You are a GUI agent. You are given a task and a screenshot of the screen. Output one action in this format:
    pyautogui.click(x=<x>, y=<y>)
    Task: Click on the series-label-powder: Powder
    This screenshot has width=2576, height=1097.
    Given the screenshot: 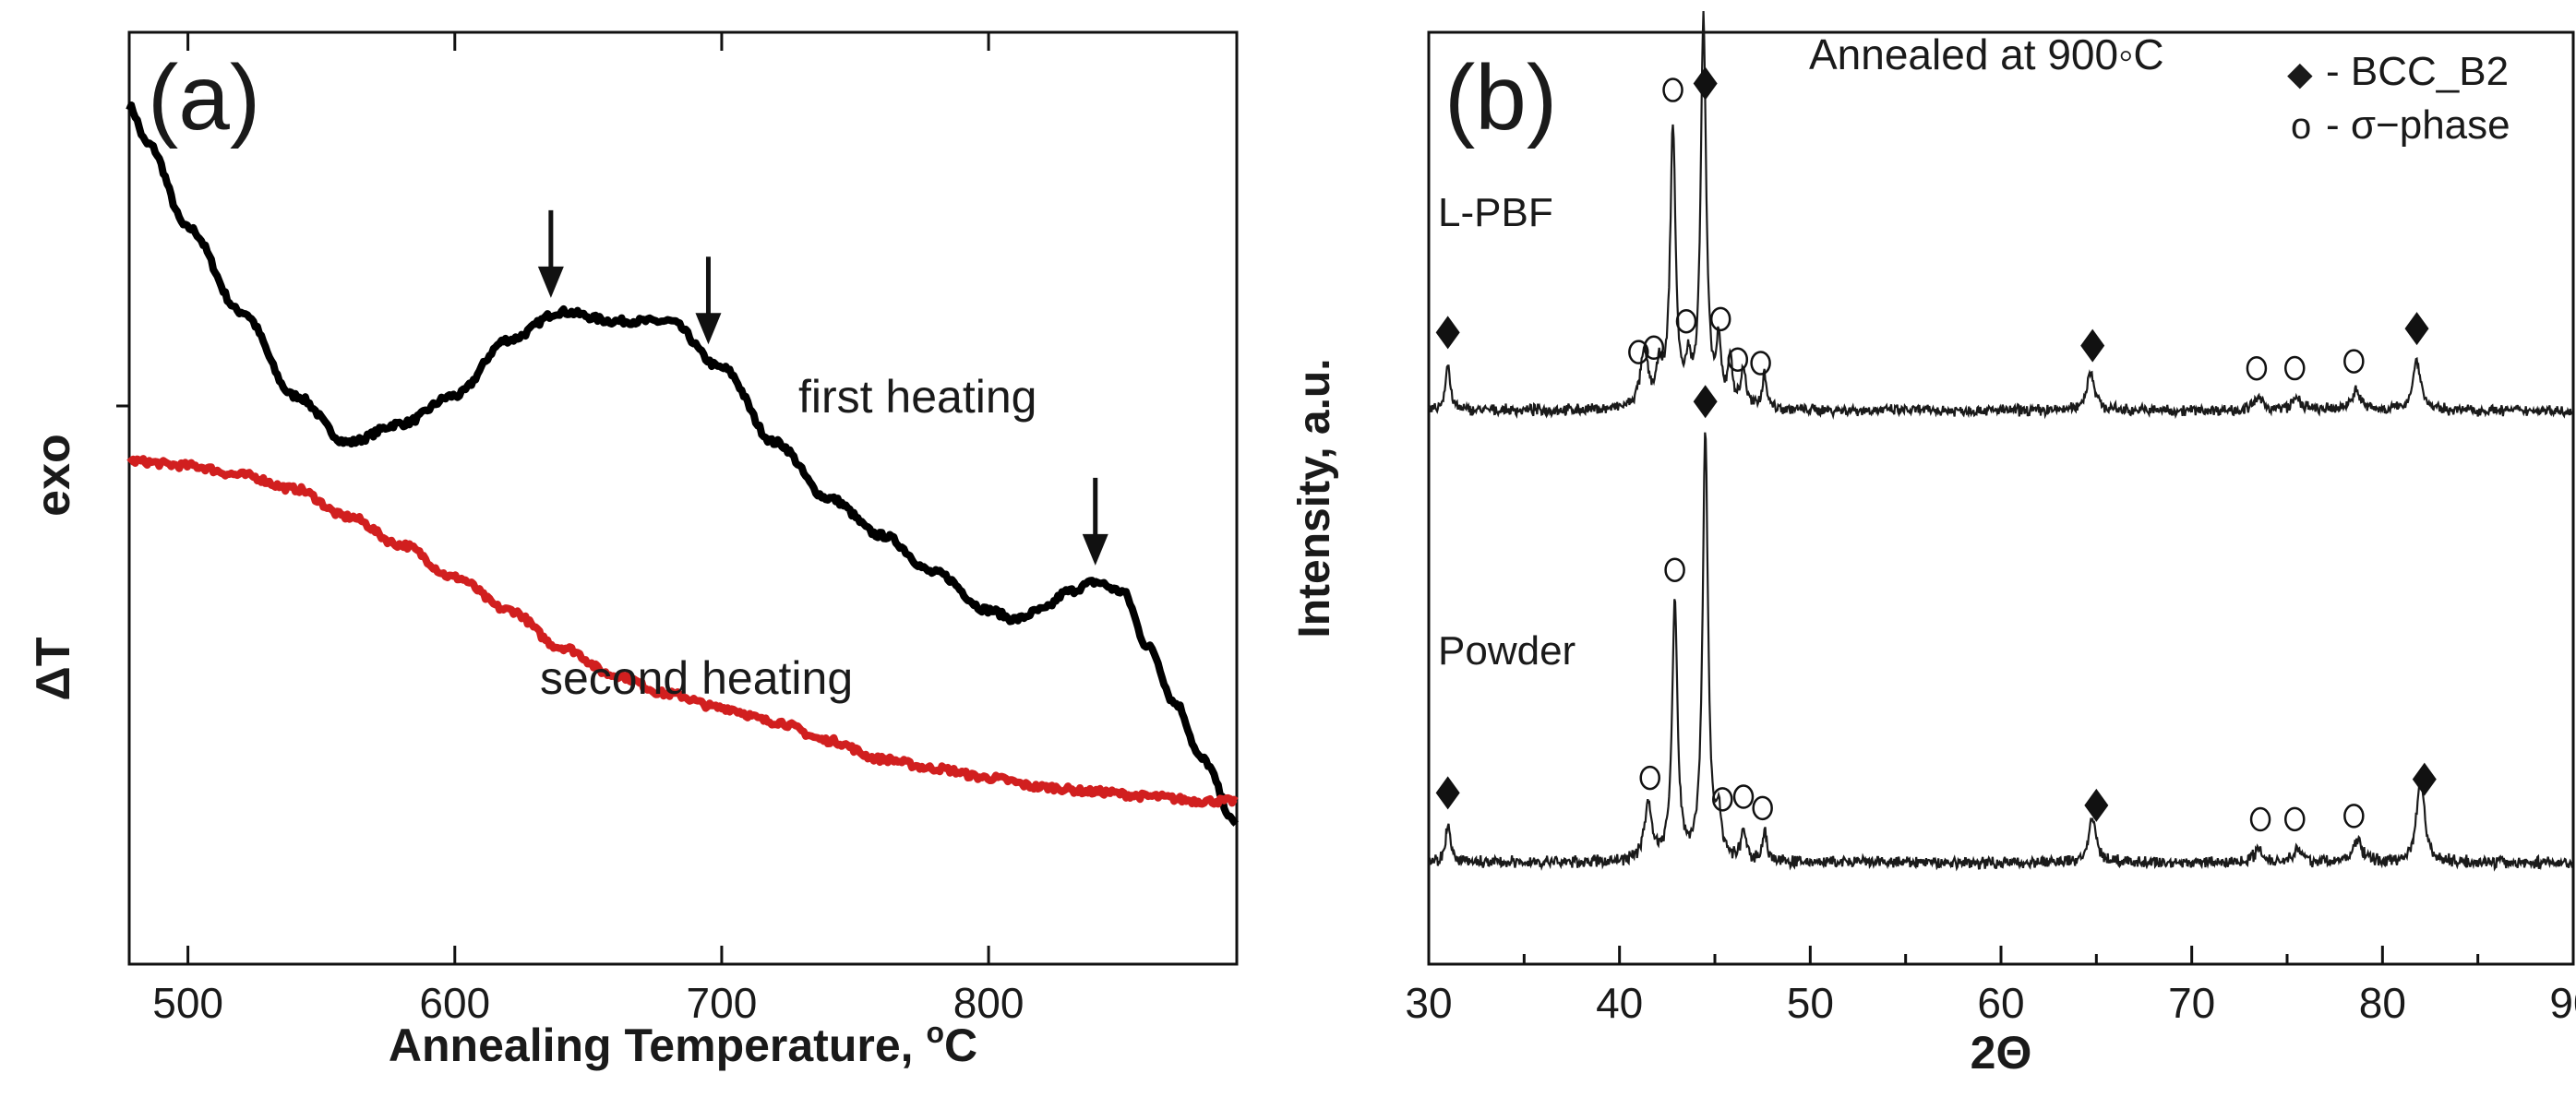 What is the action you would take?
    pyautogui.click(x=1507, y=651)
    